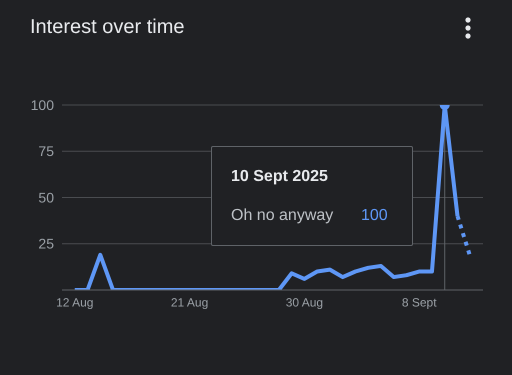  I want to click on y-tick-label: 50, so click(46, 197).